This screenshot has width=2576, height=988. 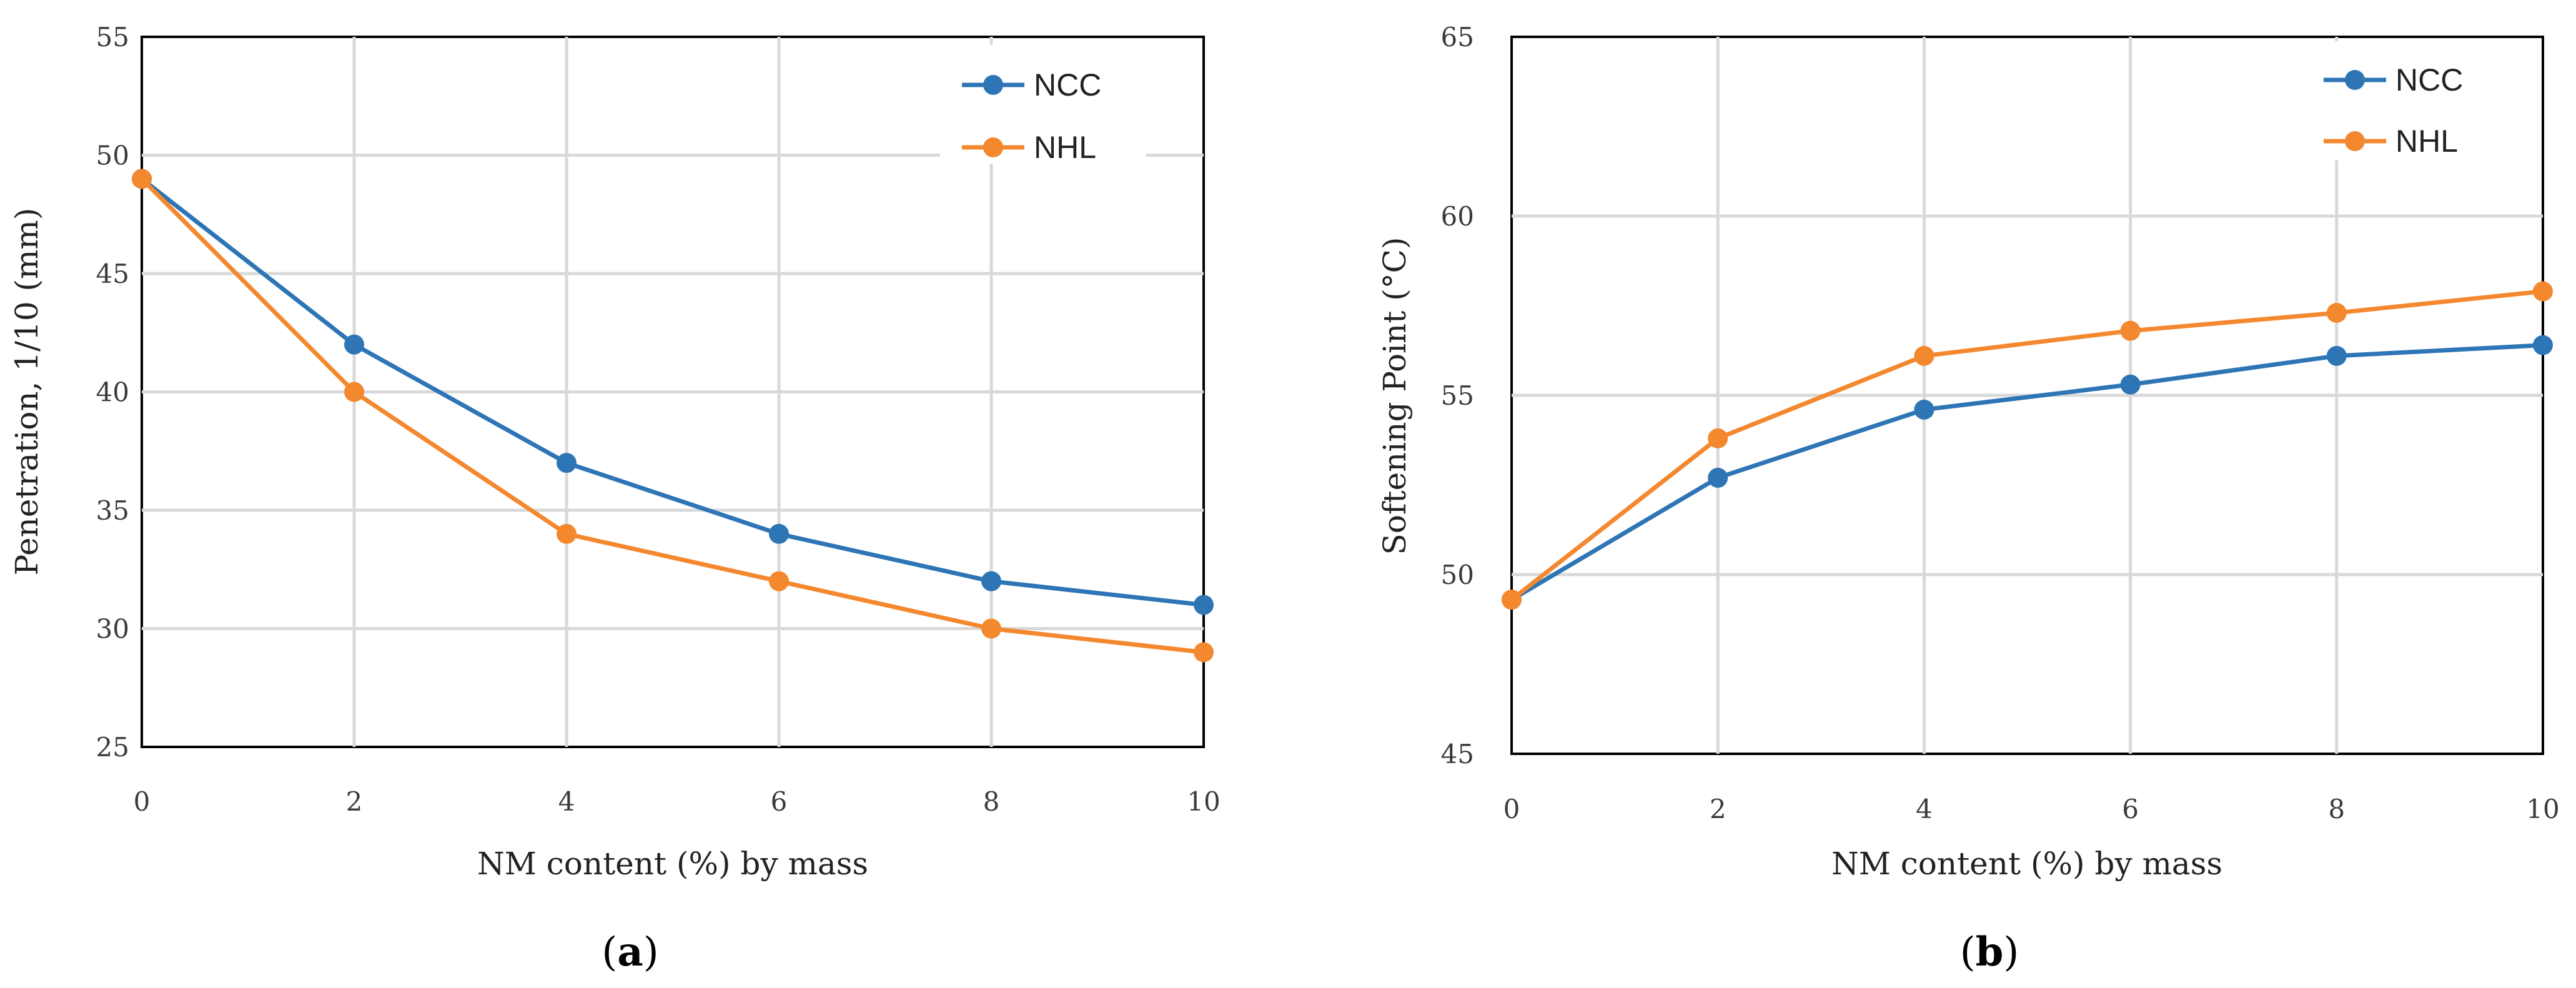 I want to click on chart-b-x-axis-title: NM content (%) by mass, so click(x=2026, y=864).